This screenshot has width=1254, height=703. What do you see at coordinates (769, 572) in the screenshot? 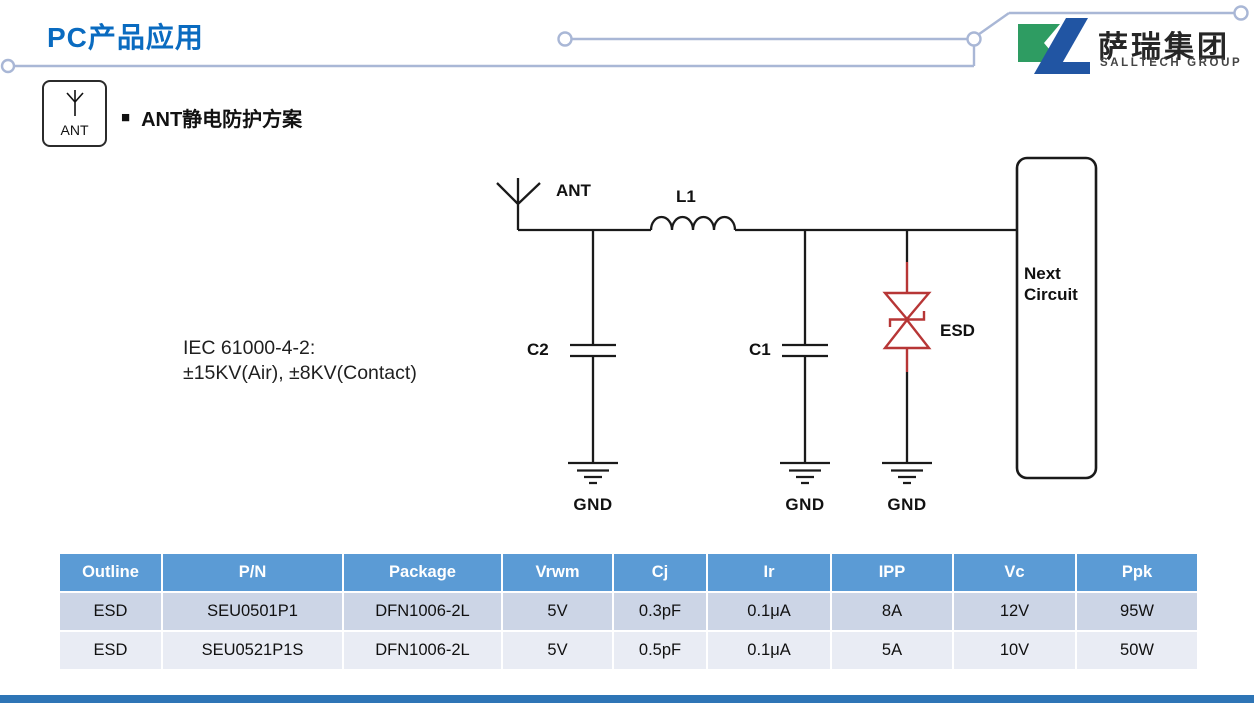
I see `table-header-cell: Ir` at bounding box center [769, 572].